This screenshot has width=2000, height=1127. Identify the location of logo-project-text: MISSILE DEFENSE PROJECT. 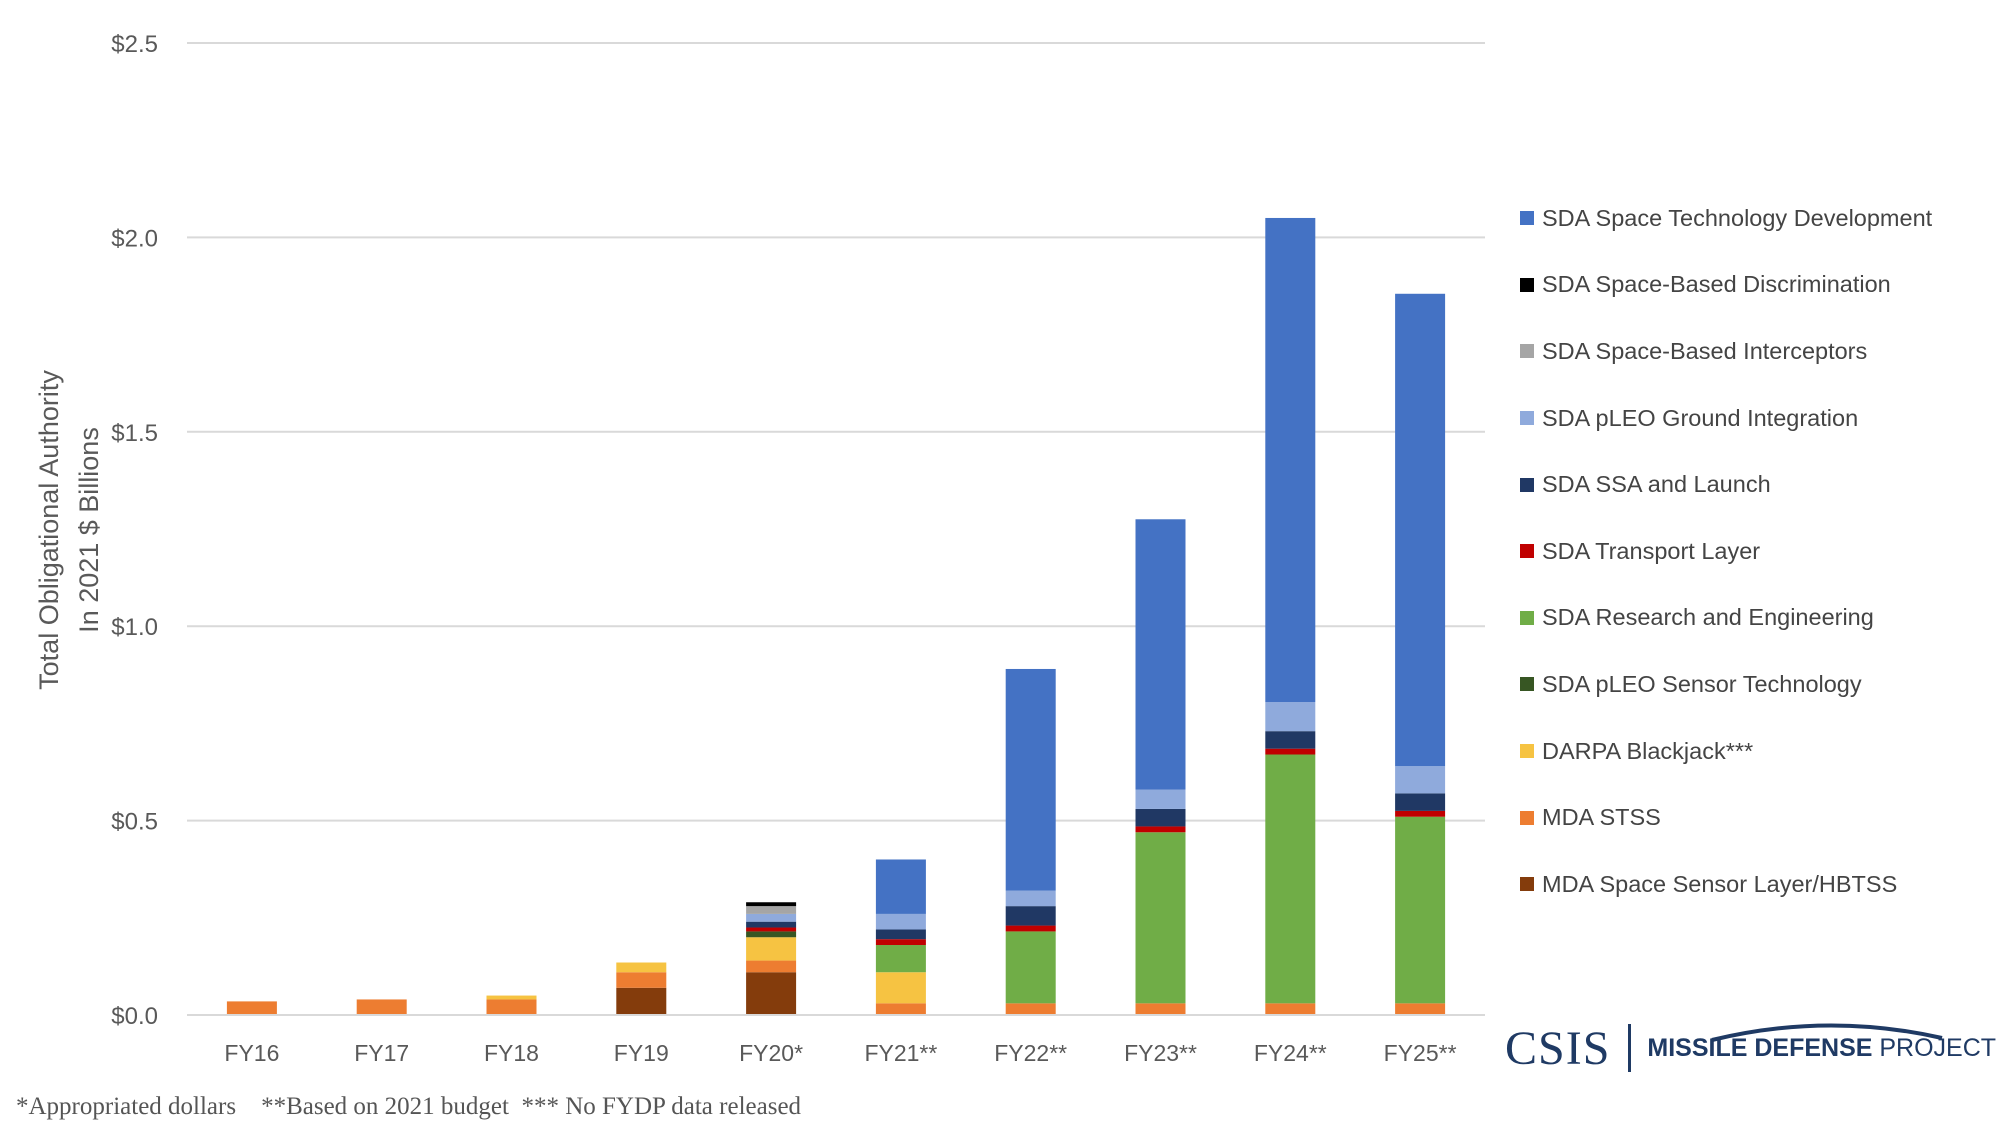
(1821, 1043).